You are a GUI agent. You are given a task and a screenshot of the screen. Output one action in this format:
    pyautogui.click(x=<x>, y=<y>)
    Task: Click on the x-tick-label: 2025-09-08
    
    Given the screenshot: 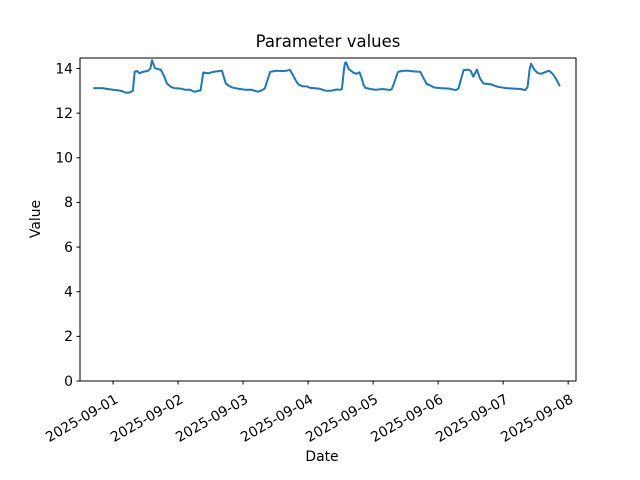 What is the action you would take?
    pyautogui.click(x=537, y=419)
    